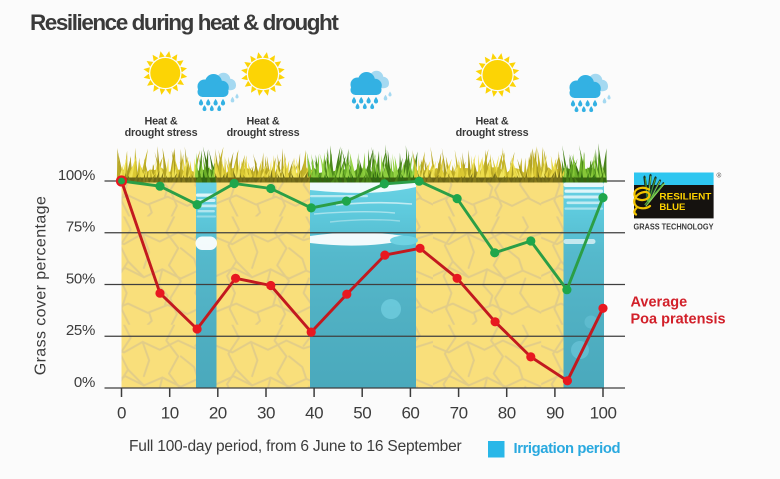  Describe the element at coordinates (678, 320) in the screenshot. I see `svg-text: Poa pratensis` at that location.